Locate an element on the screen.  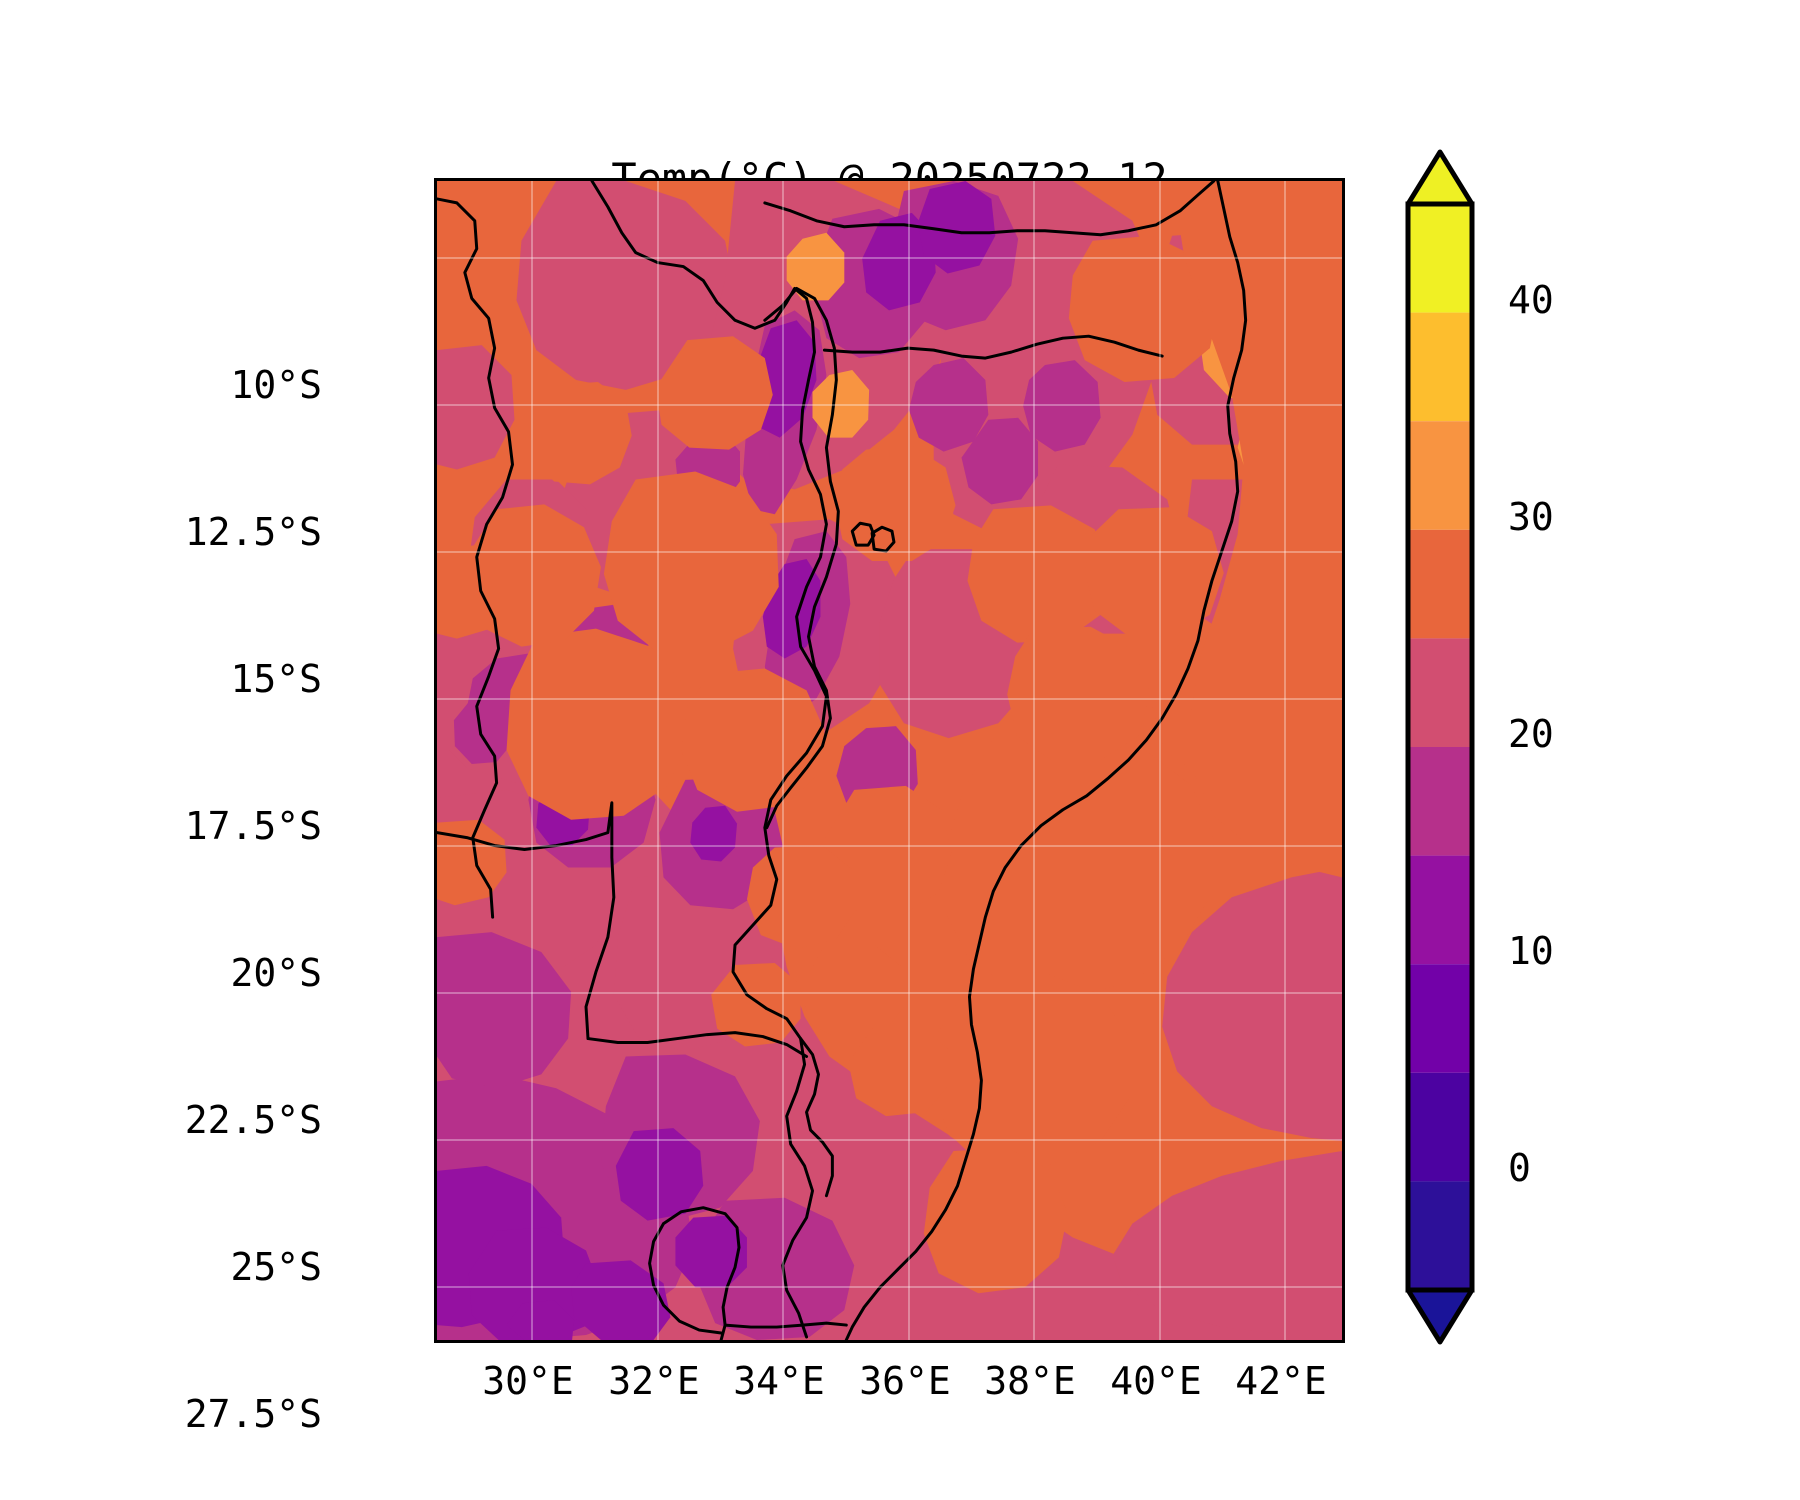
ytick-label-10S: 10°S is located at coordinates (276, 385).